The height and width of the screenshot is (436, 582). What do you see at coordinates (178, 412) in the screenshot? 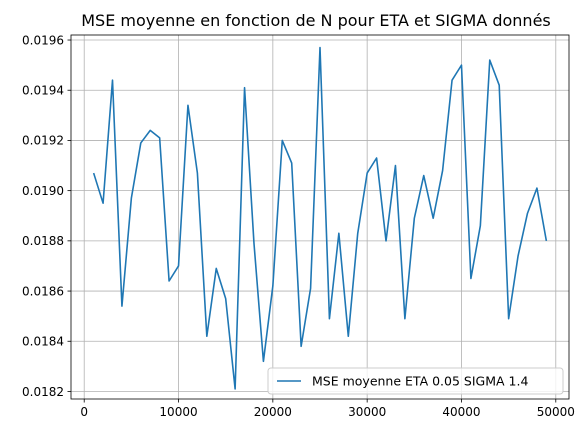
I see `x-tick-label: 10000` at bounding box center [178, 412].